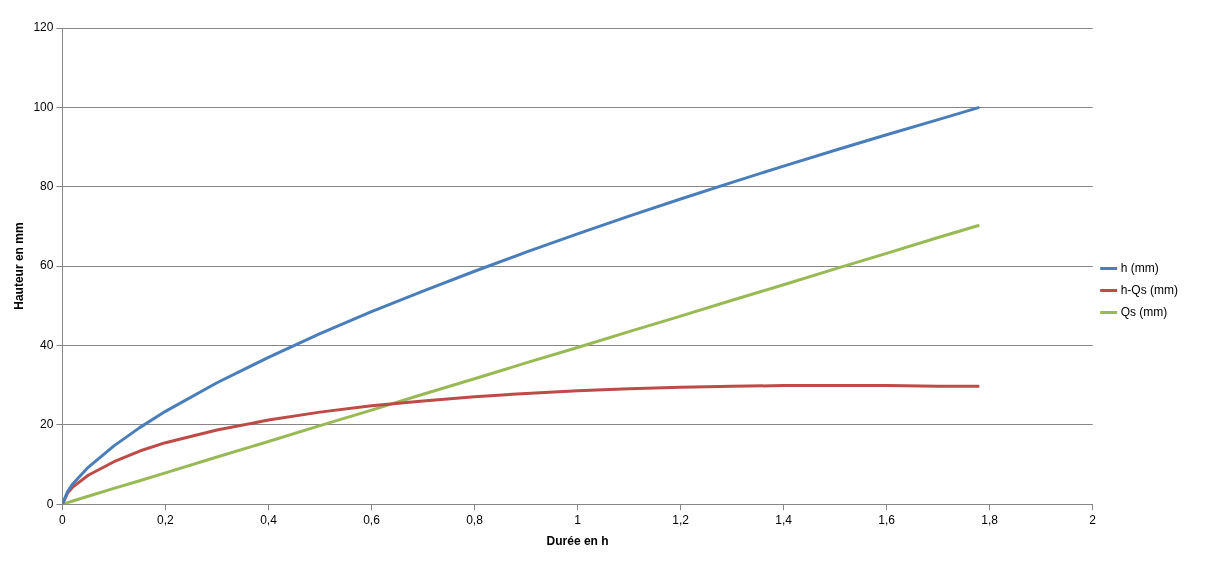  I want to click on y-tick-label: 0, so click(50, 503).